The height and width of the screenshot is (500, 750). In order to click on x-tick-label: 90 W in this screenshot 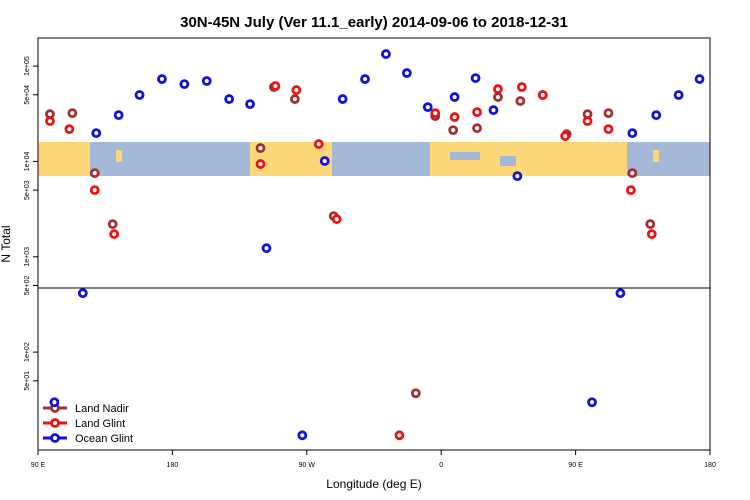, I will do `click(307, 465)`.